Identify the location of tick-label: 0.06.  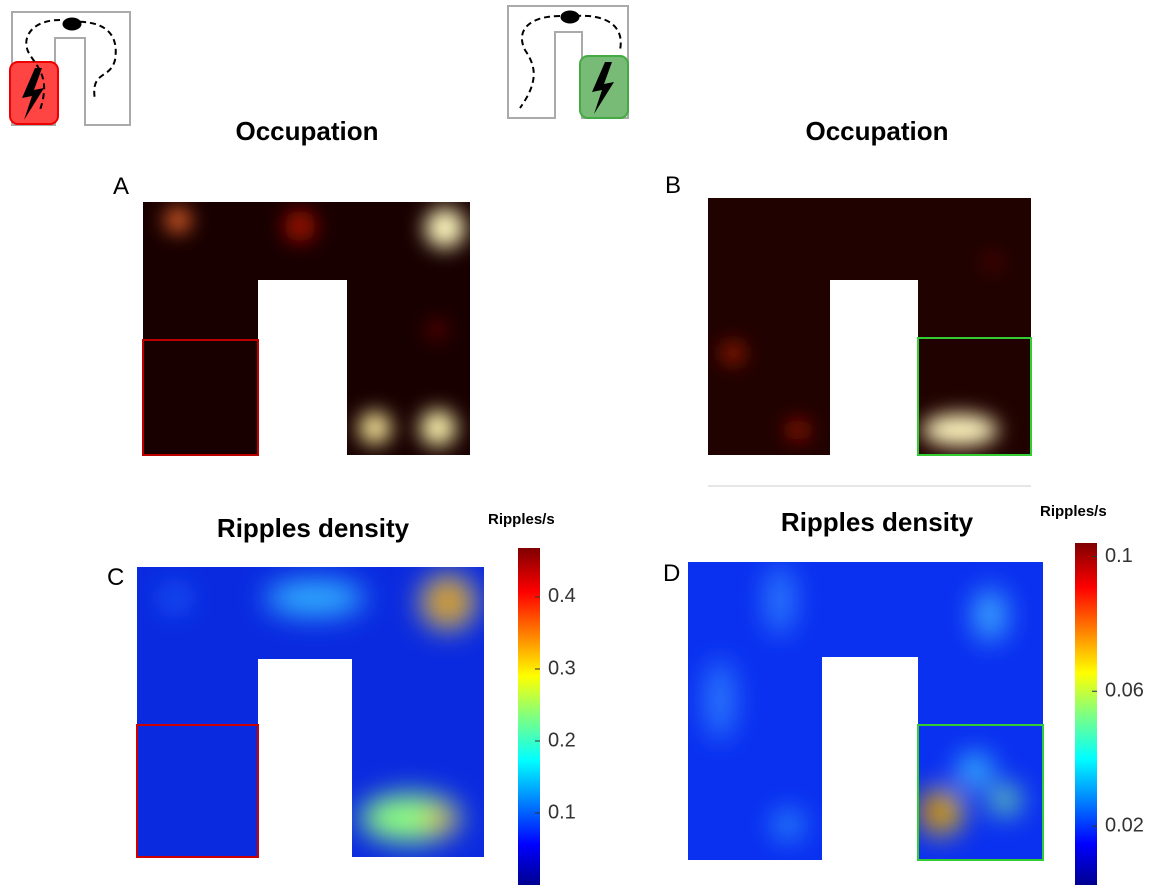
(1124, 691).